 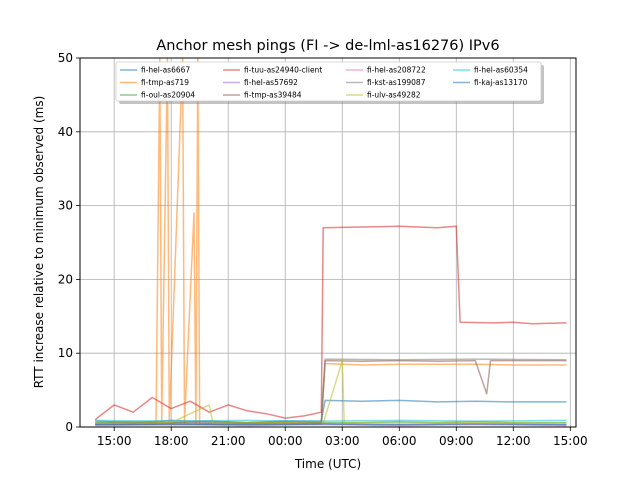 What do you see at coordinates (65, 132) in the screenshot?
I see `y-tick-label: 40` at bounding box center [65, 132].